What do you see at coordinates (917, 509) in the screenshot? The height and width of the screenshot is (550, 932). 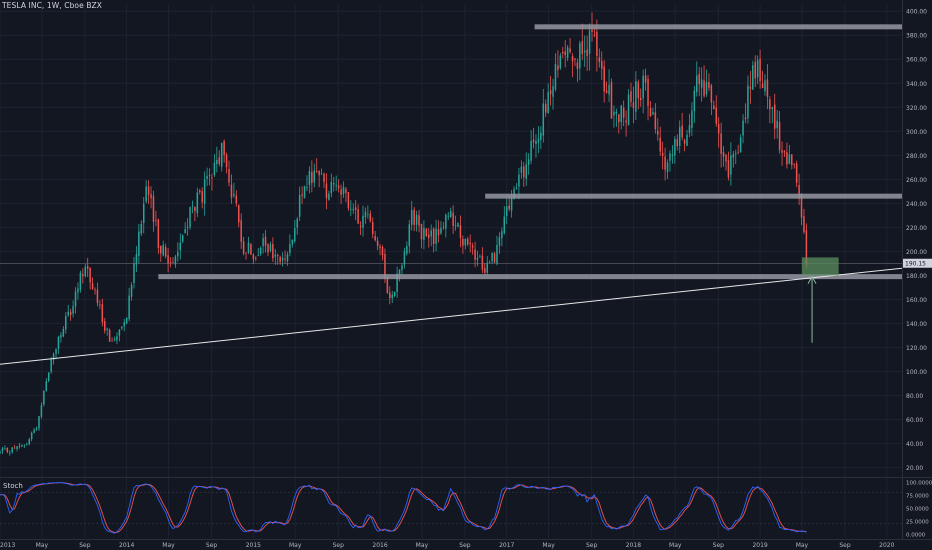 I see `stoch-tick-label: 50.0000` at bounding box center [917, 509].